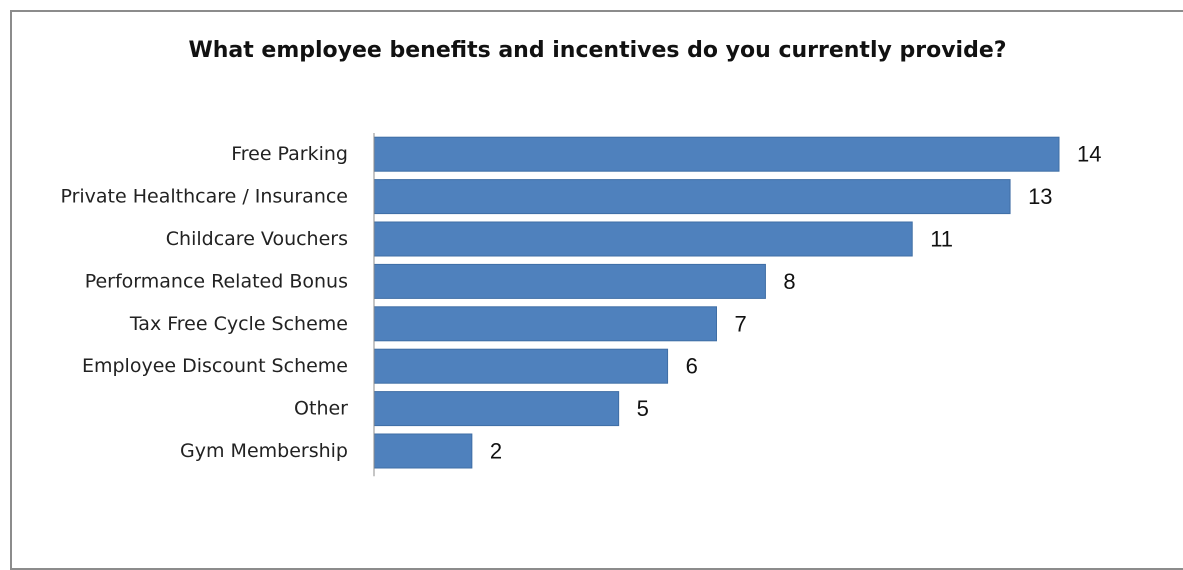 The image size is (1183, 570). Describe the element at coordinates (204, 197) in the screenshot. I see `category-label-1: Private Healthcare / Insurance` at that location.